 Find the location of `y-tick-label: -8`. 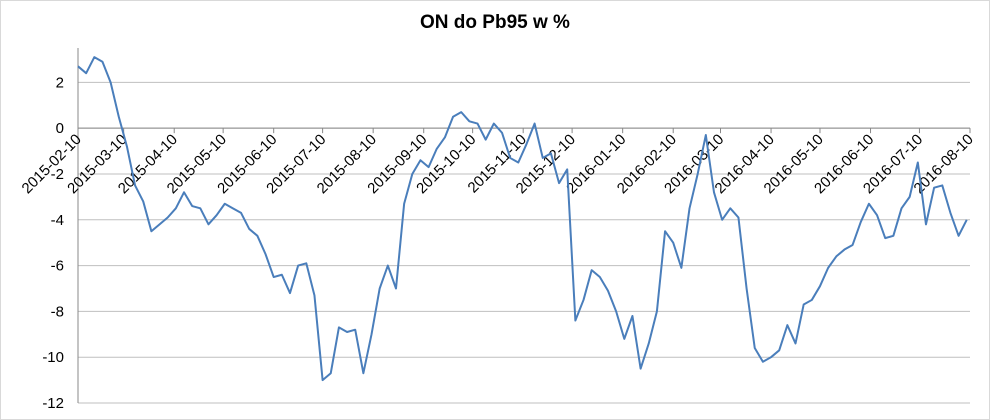

y-tick-label: -8 is located at coordinates (57, 311).